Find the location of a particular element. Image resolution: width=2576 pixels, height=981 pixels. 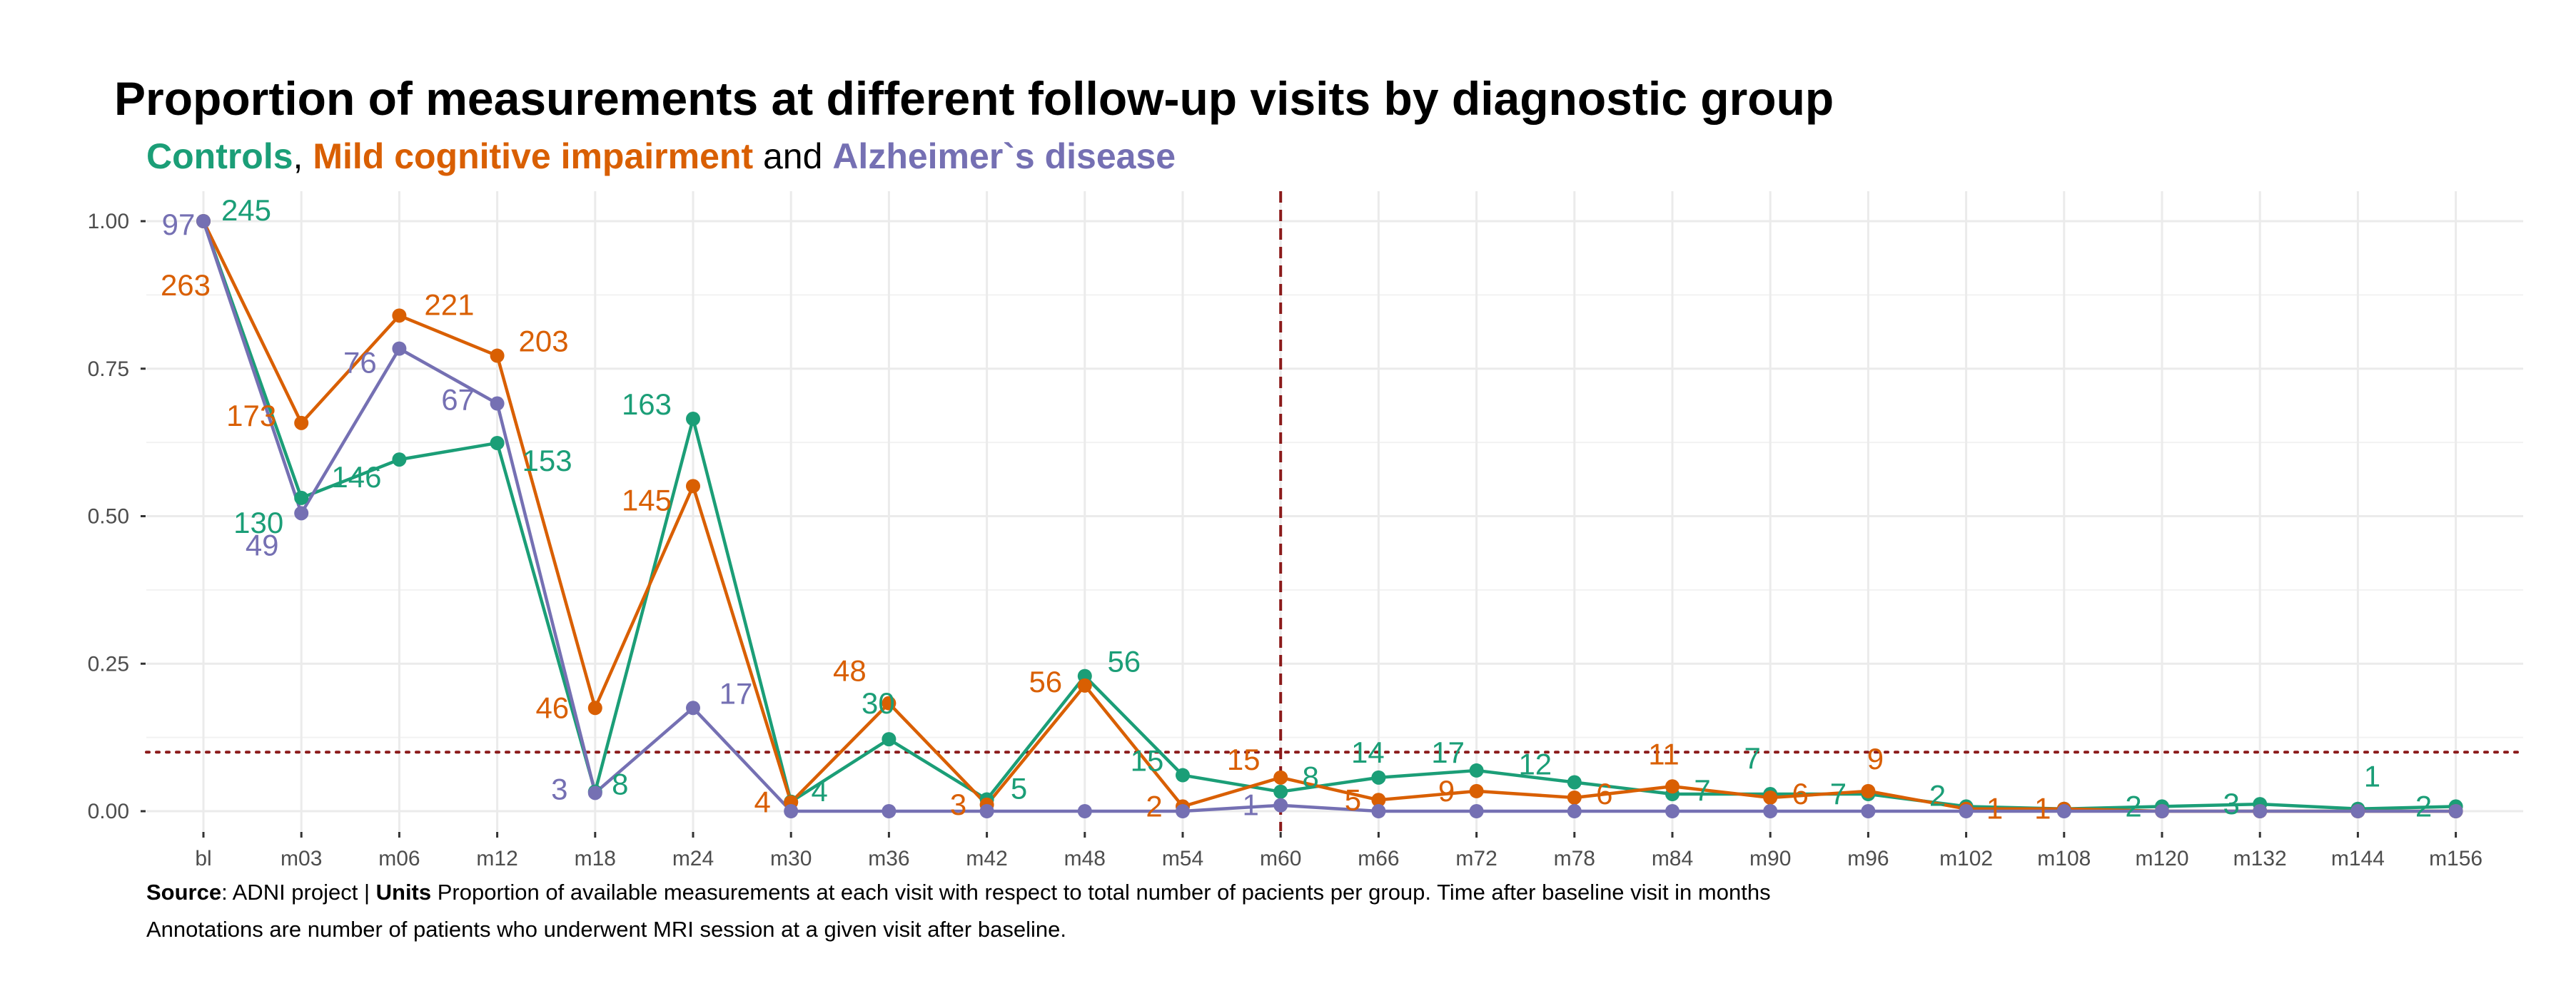

data-label-controls: 4 is located at coordinates (820, 791).